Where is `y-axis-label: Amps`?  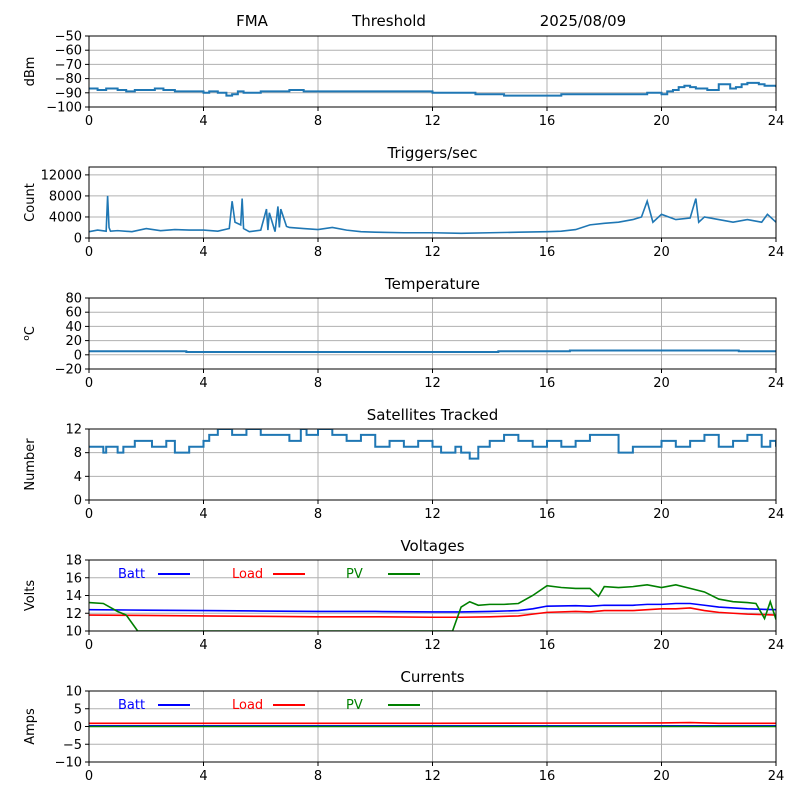
y-axis-label: Amps is located at coordinates (30, 726).